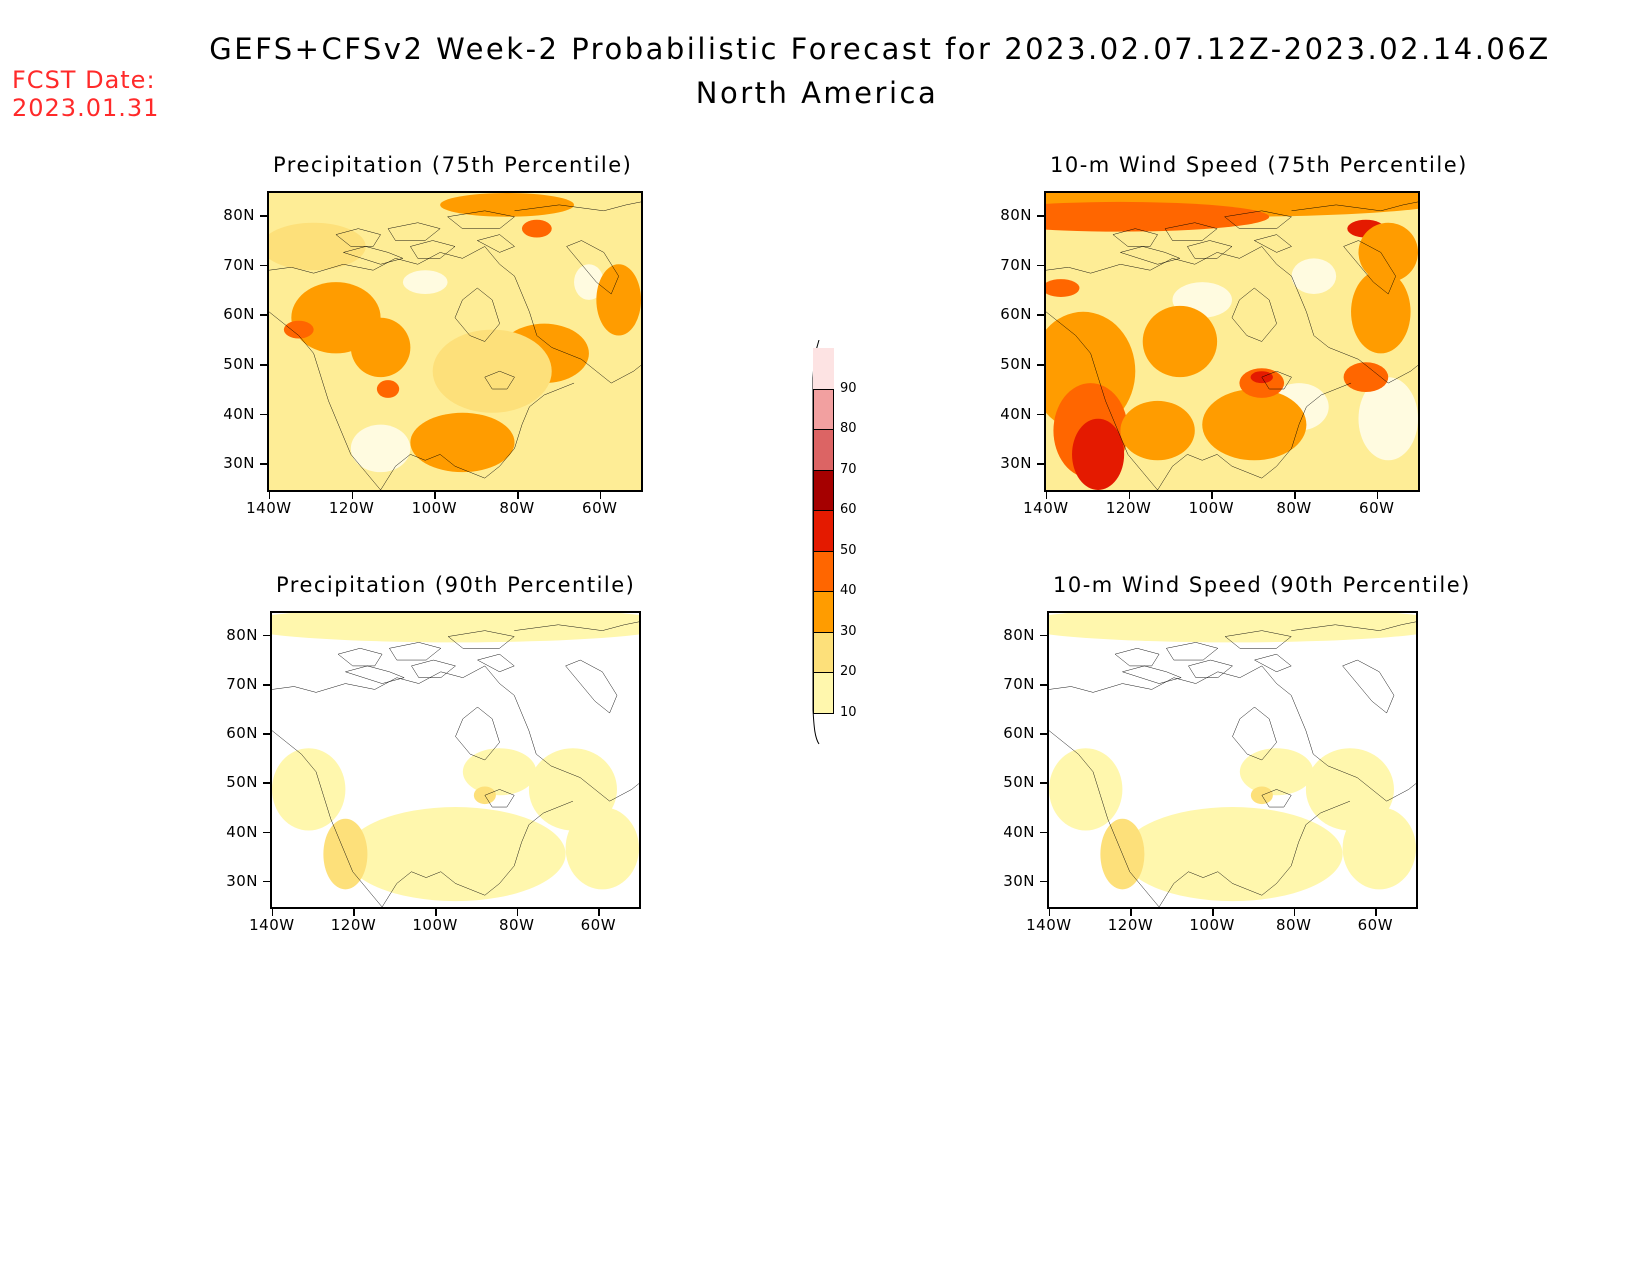 This screenshot has height=1275, width=1650. Describe the element at coordinates (848, 712) in the screenshot. I see `colorbar-label: 10` at that location.